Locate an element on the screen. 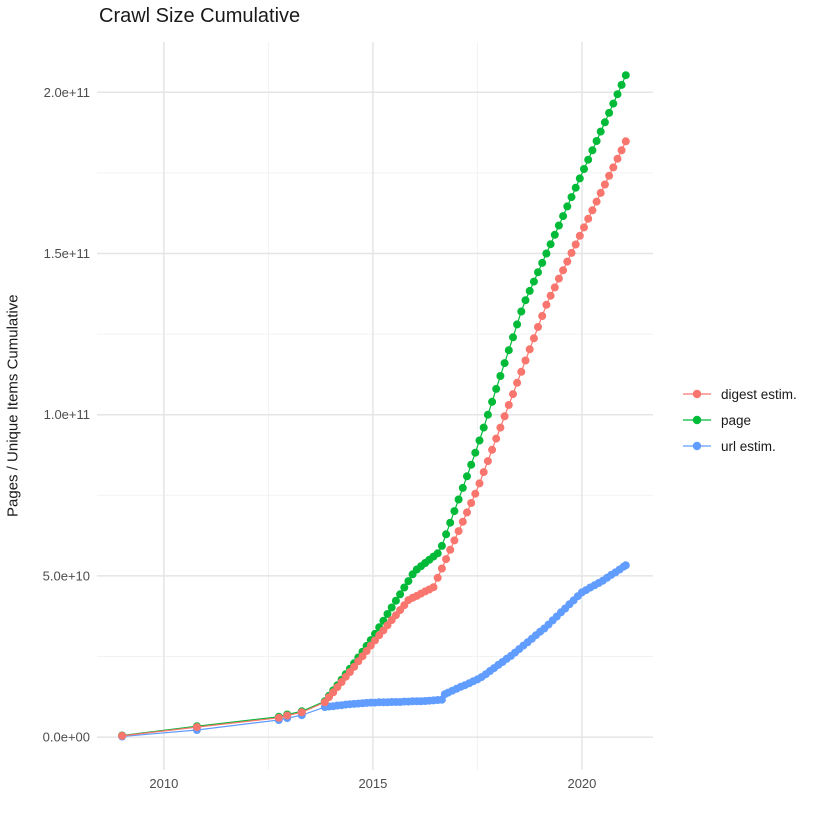 This screenshot has height=827, width=826. legend: digest estim. page url estim. is located at coordinates (739, 420).